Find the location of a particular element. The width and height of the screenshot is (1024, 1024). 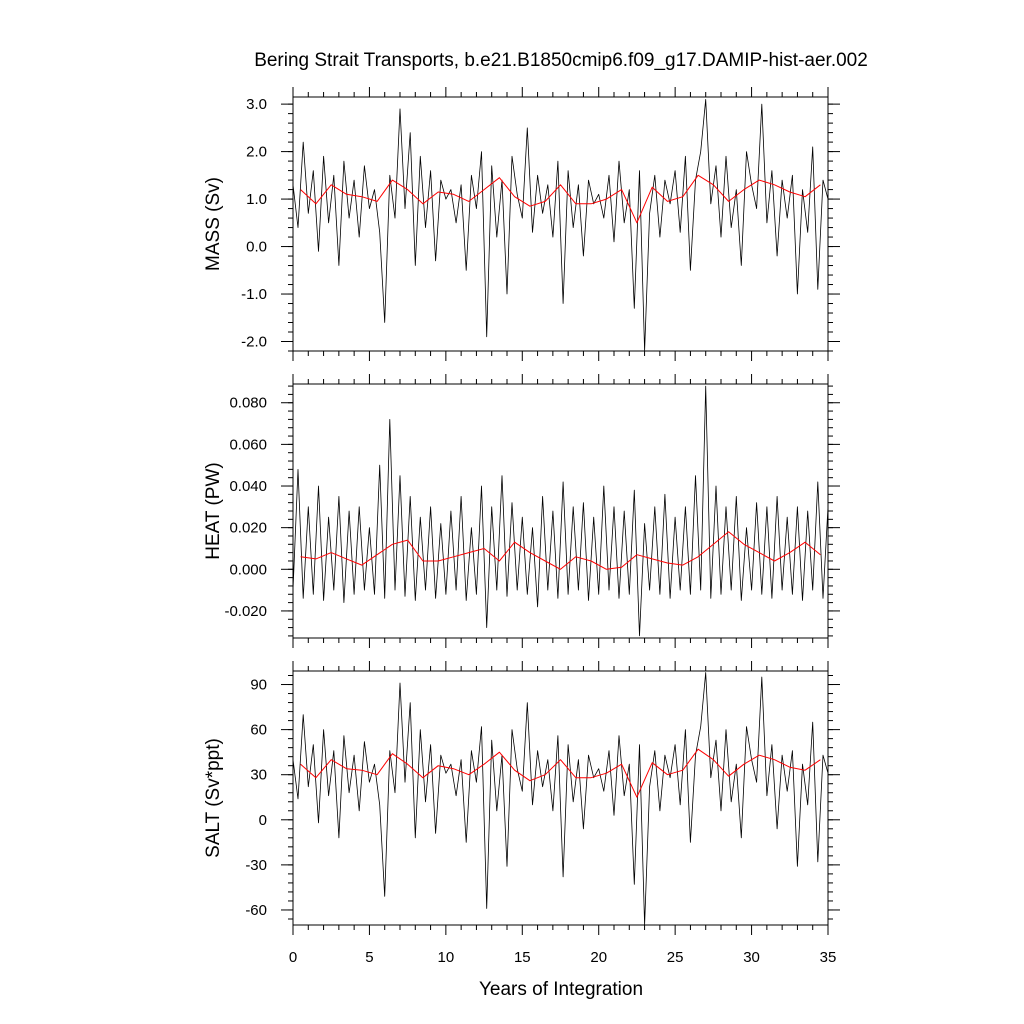

x-tick-label: 15 is located at coordinates (522, 957).